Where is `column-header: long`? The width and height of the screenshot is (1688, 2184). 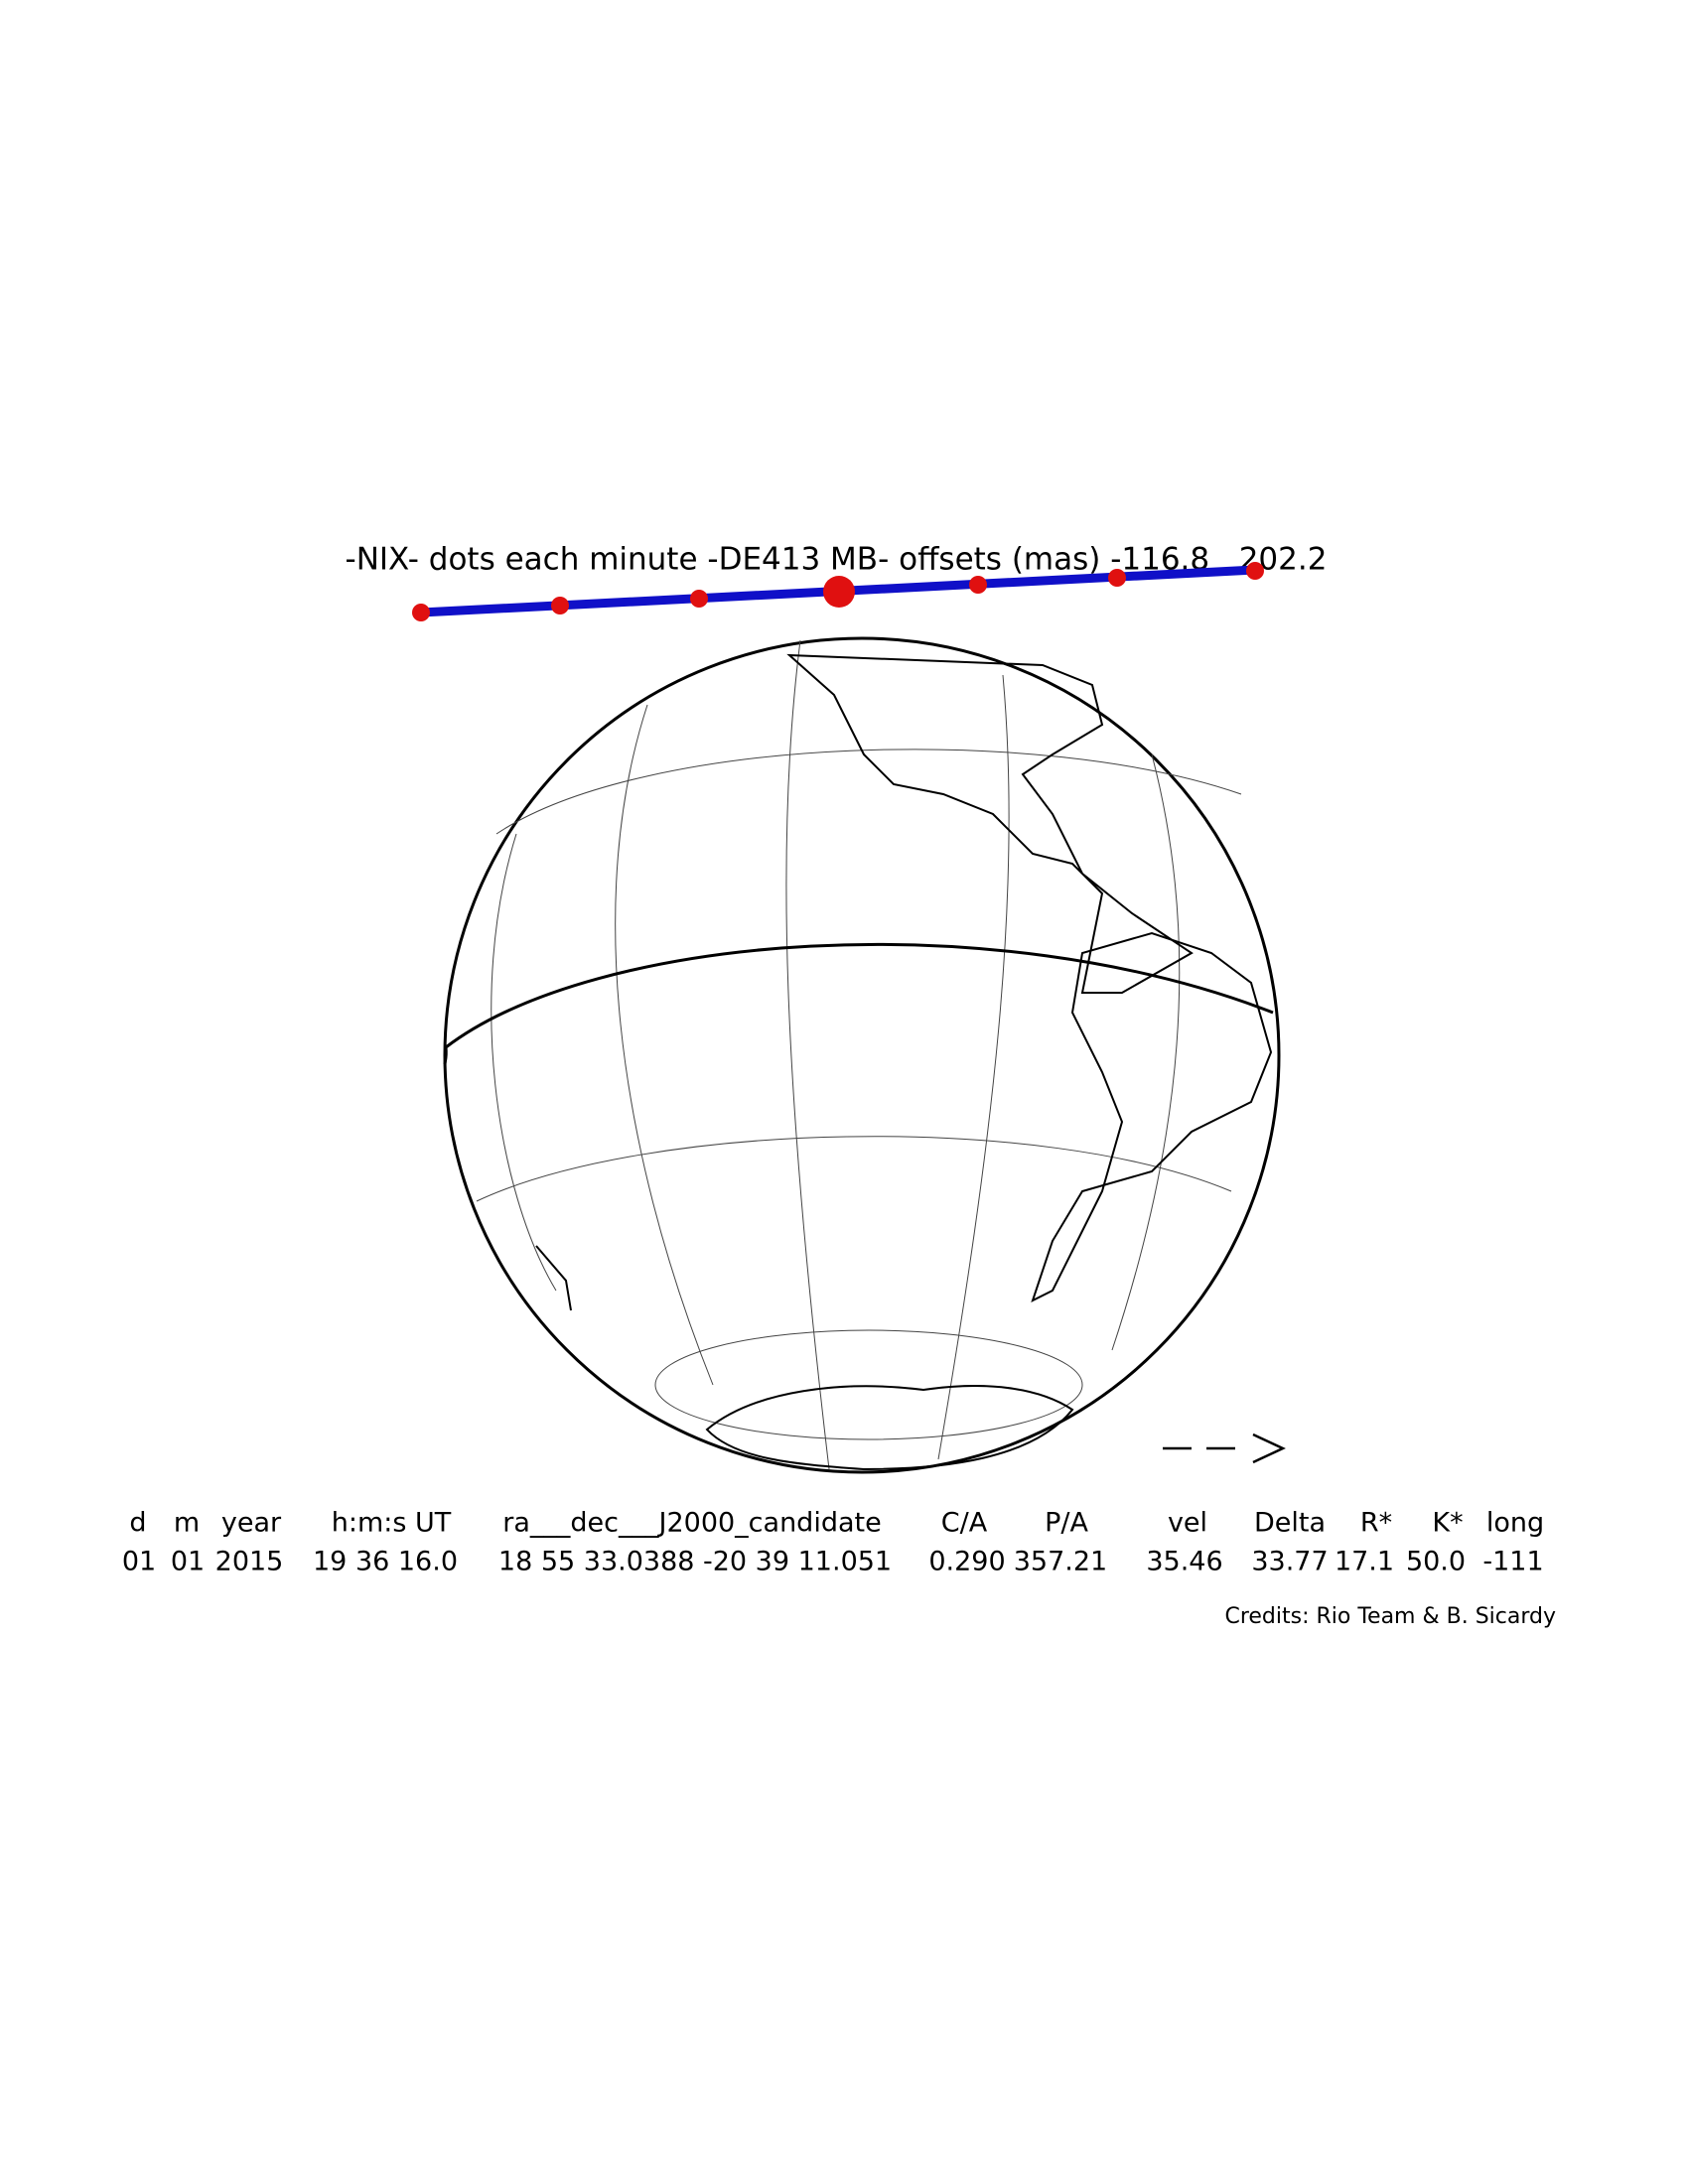
column-header: long is located at coordinates (1515, 1523).